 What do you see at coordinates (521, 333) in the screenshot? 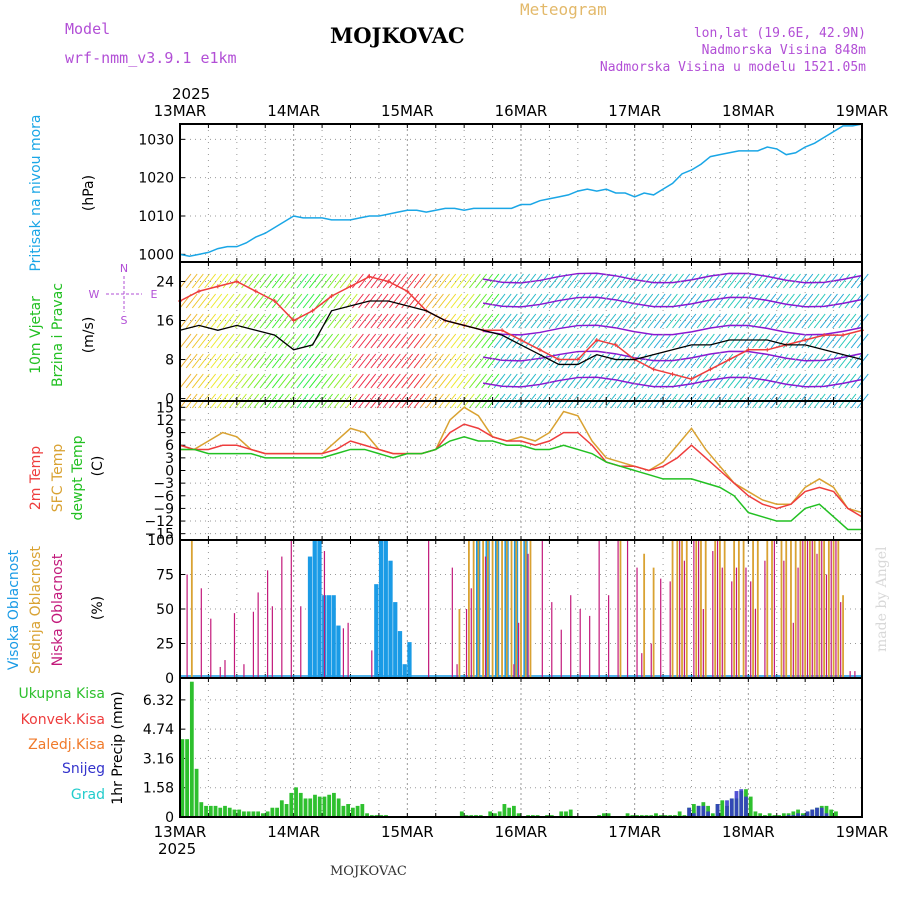
I see `wind-speed-line` at bounding box center [521, 333].